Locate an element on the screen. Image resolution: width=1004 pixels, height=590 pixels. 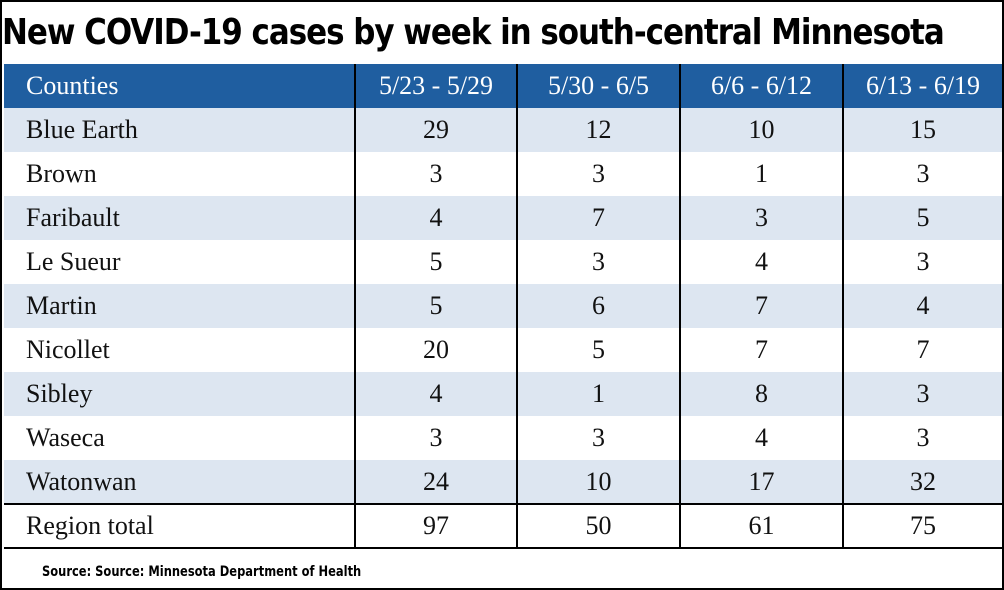
county-name: Sibley is located at coordinates (59, 393).